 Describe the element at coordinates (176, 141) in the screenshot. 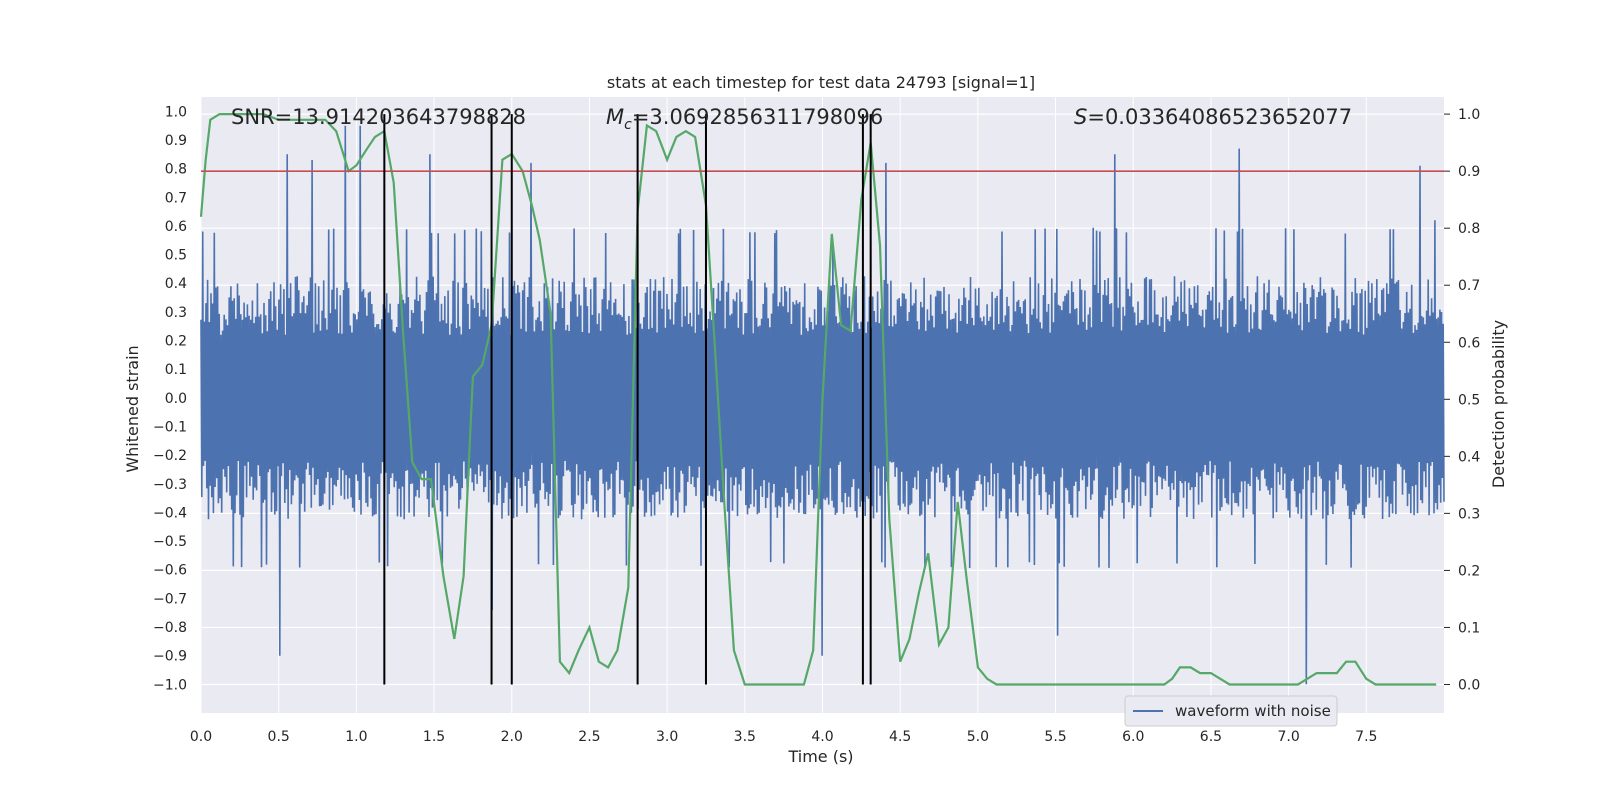

I see `y-left-tick-label: 0.9` at that location.